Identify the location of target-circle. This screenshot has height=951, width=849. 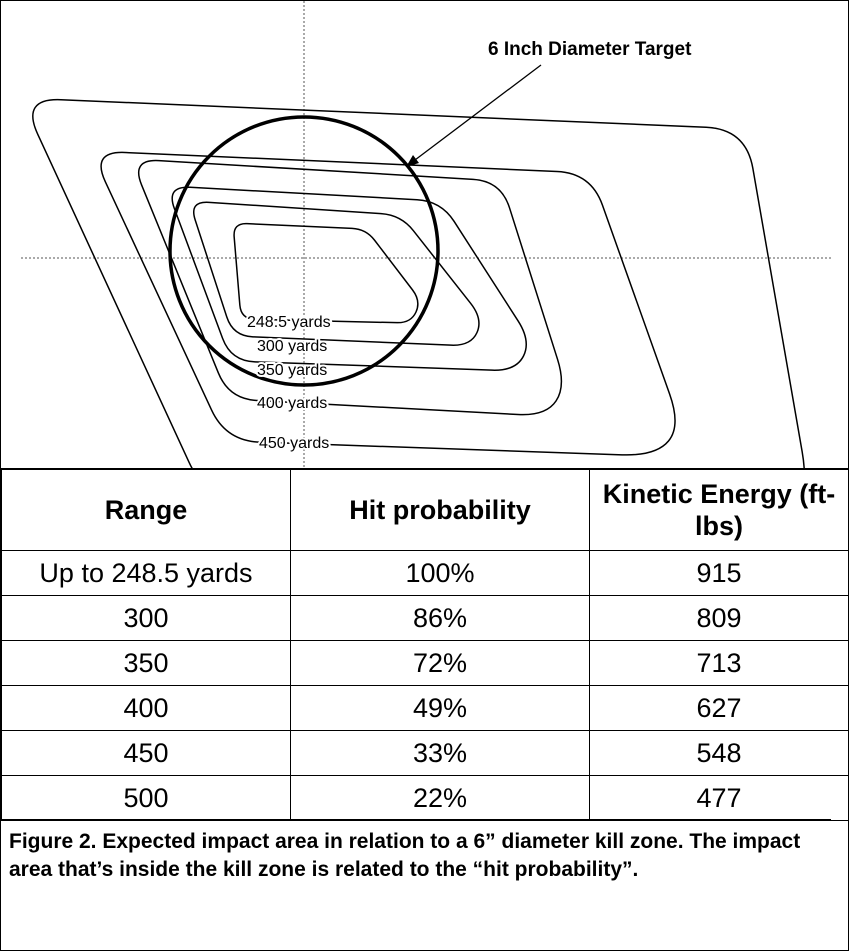
(304, 251).